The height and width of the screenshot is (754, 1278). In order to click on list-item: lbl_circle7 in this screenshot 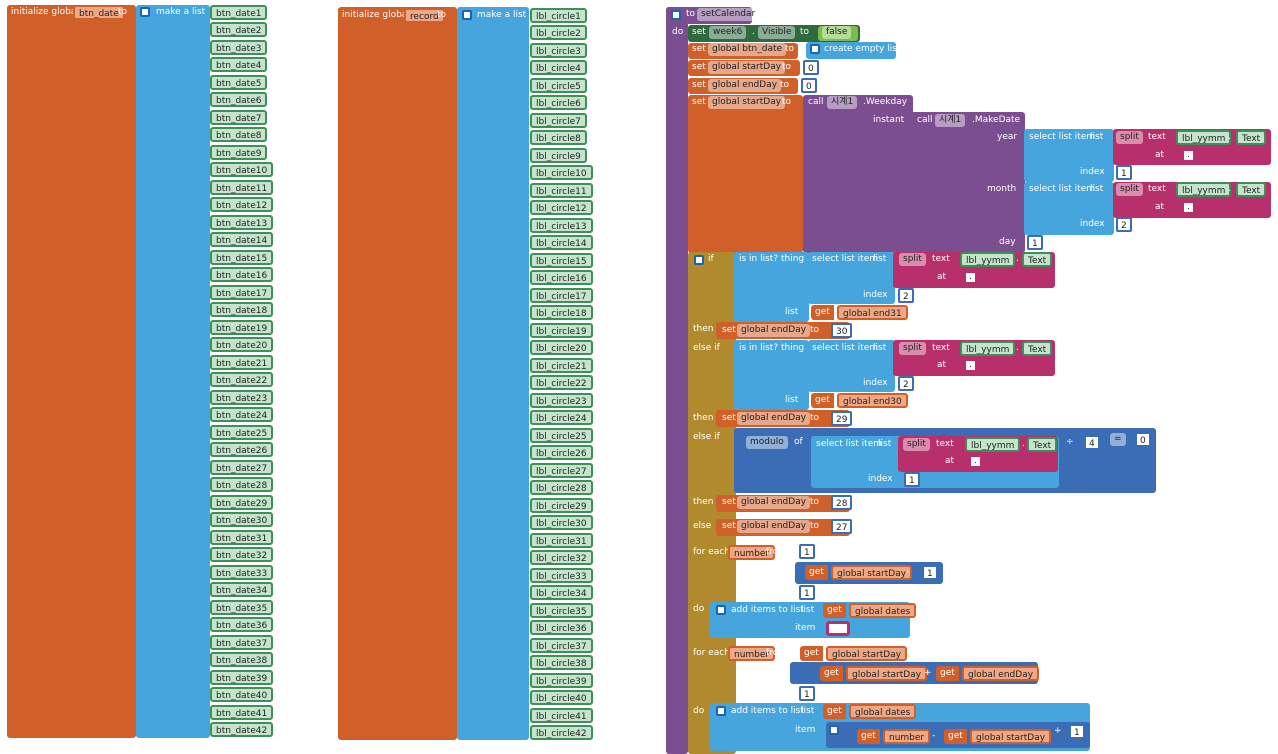, I will do `click(558, 120)`.